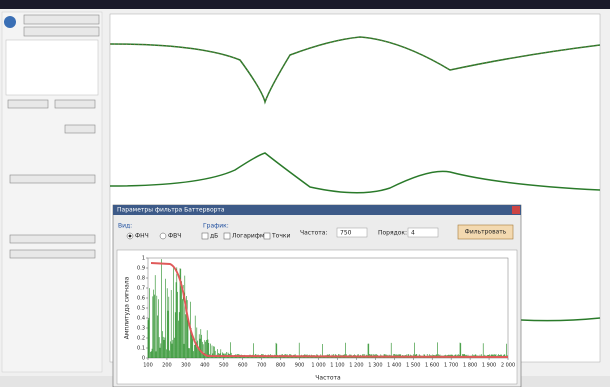  Describe the element at coordinates (163, 236) in the screenshot. I see `radio` at that location.